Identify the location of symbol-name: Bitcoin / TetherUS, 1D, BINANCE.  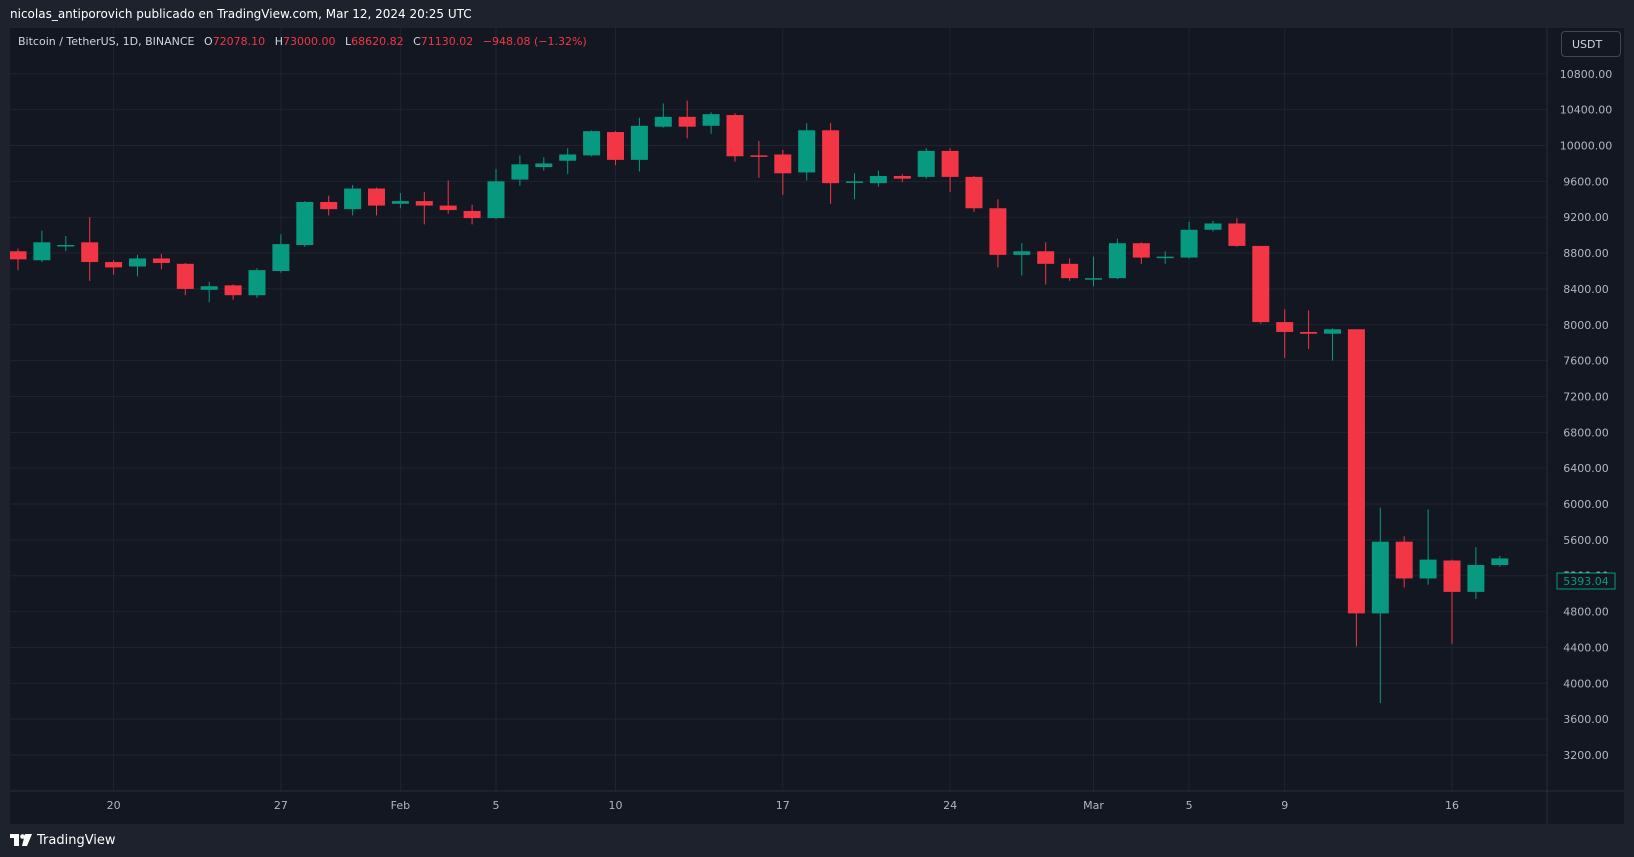
(106, 41).